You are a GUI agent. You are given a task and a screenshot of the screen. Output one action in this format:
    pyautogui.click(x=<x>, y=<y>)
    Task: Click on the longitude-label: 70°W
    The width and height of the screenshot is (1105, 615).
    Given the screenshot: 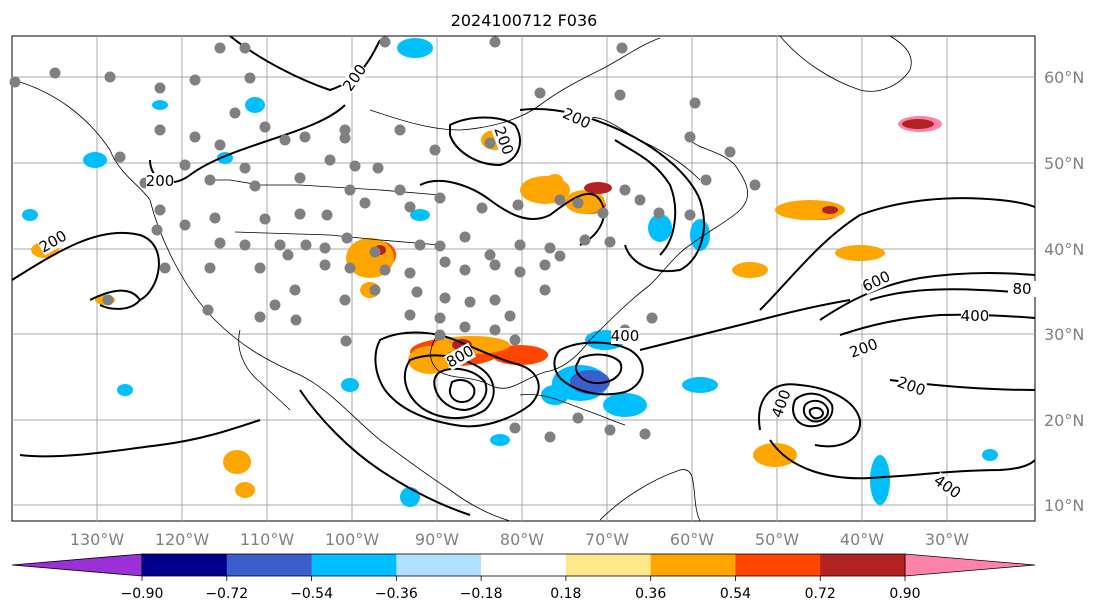 What is the action you would take?
    pyautogui.click(x=607, y=539)
    